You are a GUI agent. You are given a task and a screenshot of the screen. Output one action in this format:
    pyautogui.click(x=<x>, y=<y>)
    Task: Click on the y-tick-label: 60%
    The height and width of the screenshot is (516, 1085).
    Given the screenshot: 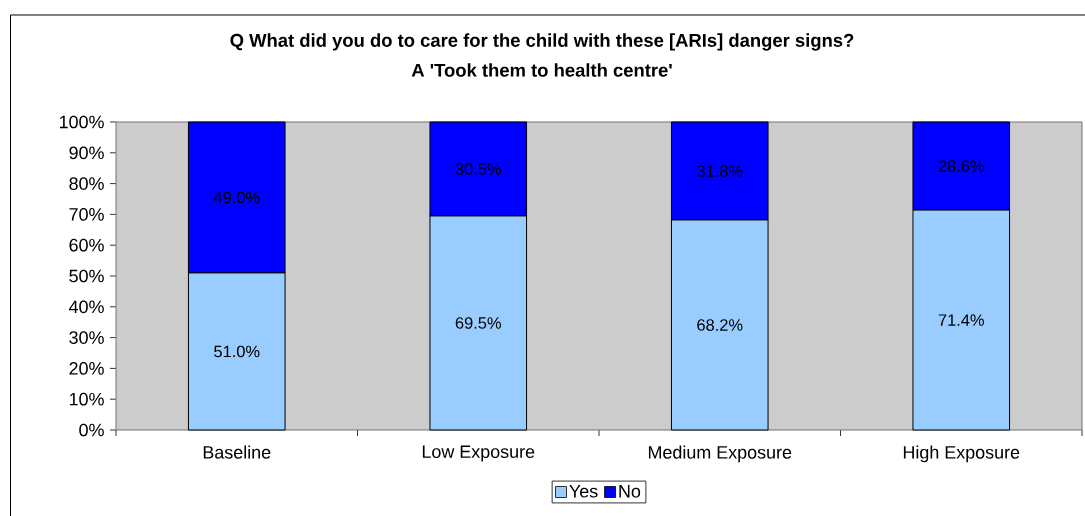 What is the action you would take?
    pyautogui.click(x=86, y=245)
    